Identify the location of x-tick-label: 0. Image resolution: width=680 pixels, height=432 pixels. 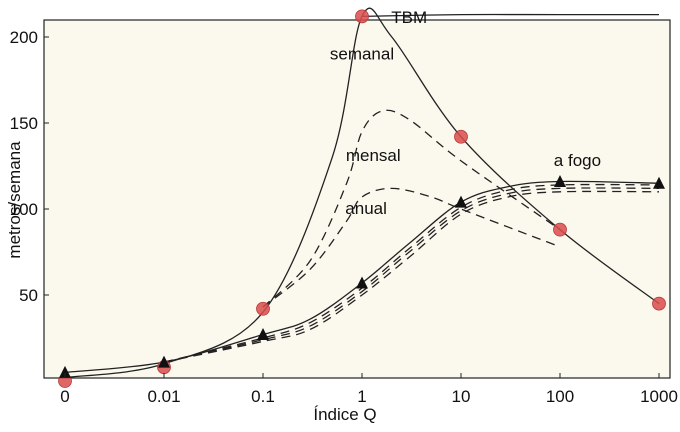
(64, 396).